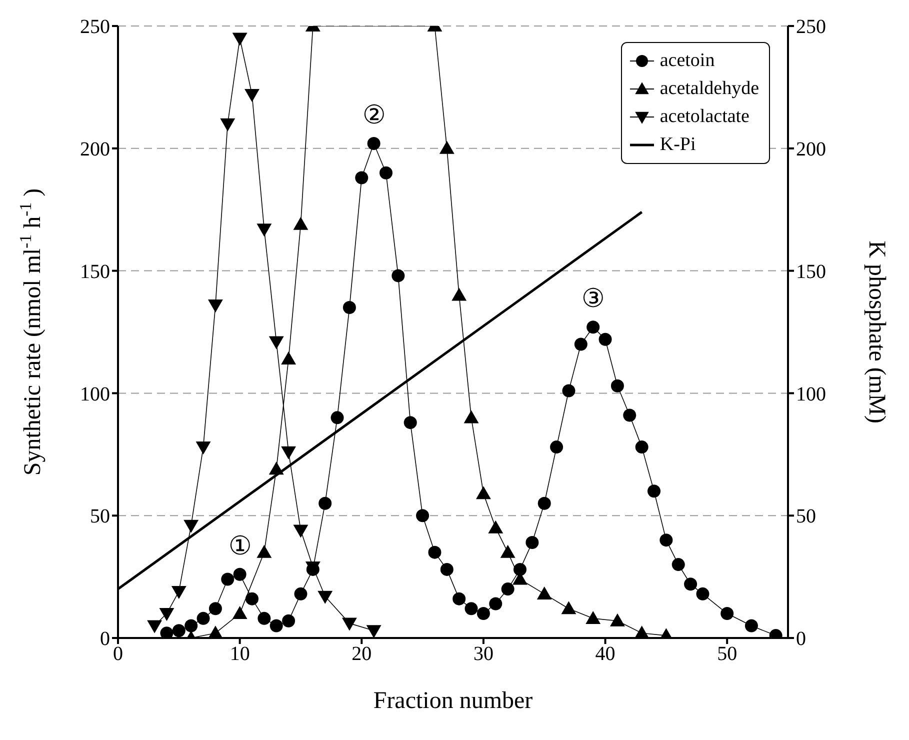 This screenshot has height=740, width=909. What do you see at coordinates (240, 545) in the screenshot?
I see `annotation: ①` at bounding box center [240, 545].